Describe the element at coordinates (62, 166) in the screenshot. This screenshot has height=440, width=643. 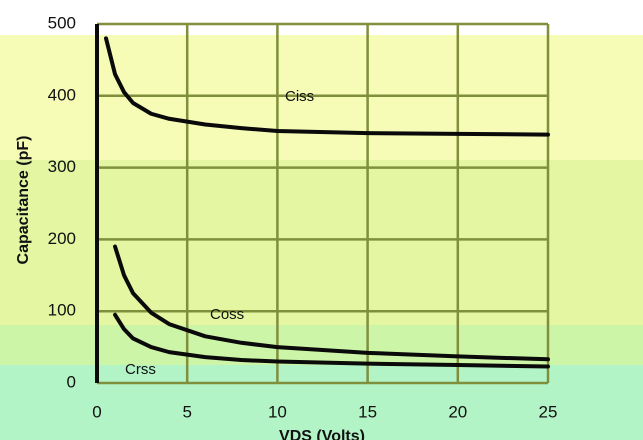
I see `y-tick-label: 300` at that location.